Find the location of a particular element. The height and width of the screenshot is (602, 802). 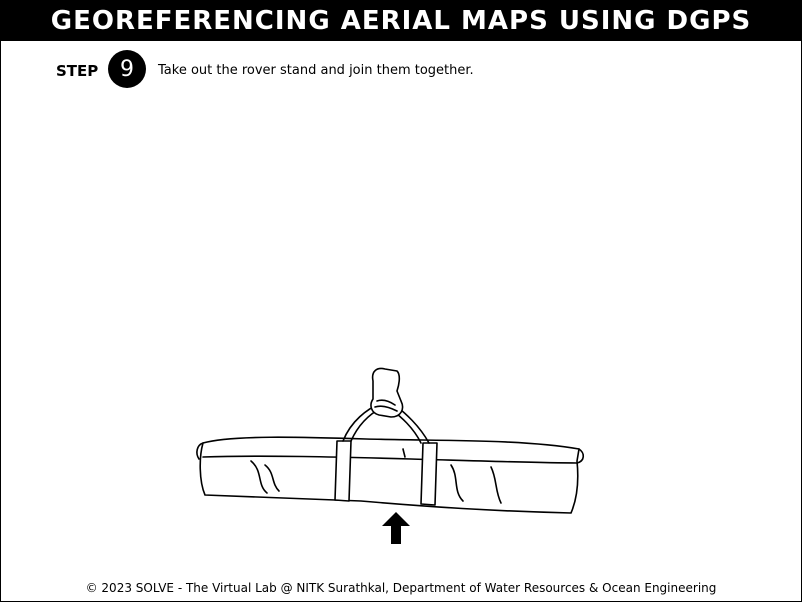

step-number-badge: 9 is located at coordinates (127, 69).